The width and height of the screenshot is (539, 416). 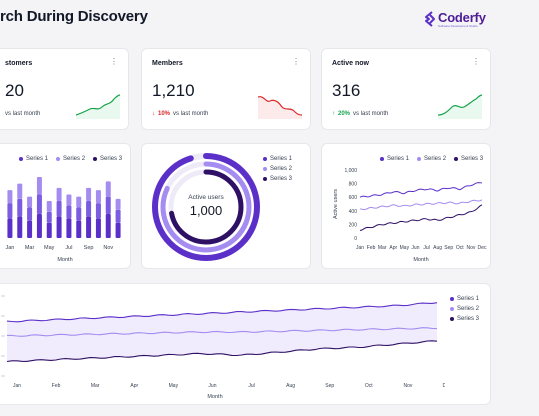 What do you see at coordinates (462, 17) in the screenshot?
I see `brand-name: Coderfy` at bounding box center [462, 17].